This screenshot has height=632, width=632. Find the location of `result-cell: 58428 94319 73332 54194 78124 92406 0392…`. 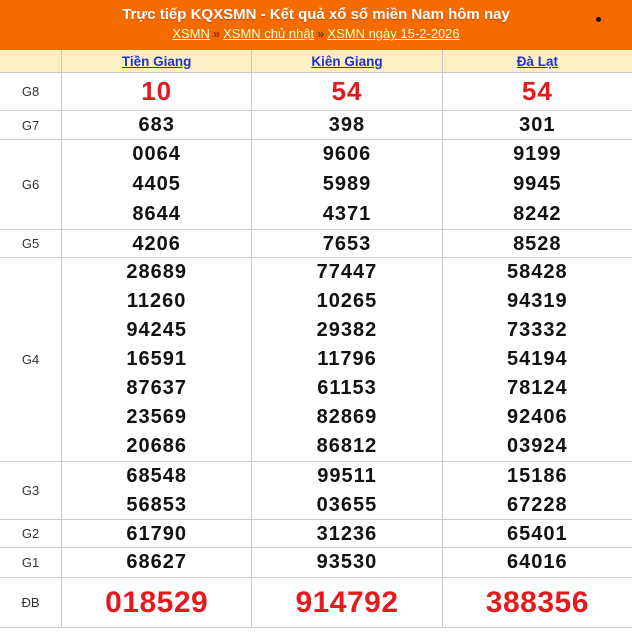

result-cell: 58428 94319 73332 54194 78124 92406 0392… is located at coordinates (537, 359).